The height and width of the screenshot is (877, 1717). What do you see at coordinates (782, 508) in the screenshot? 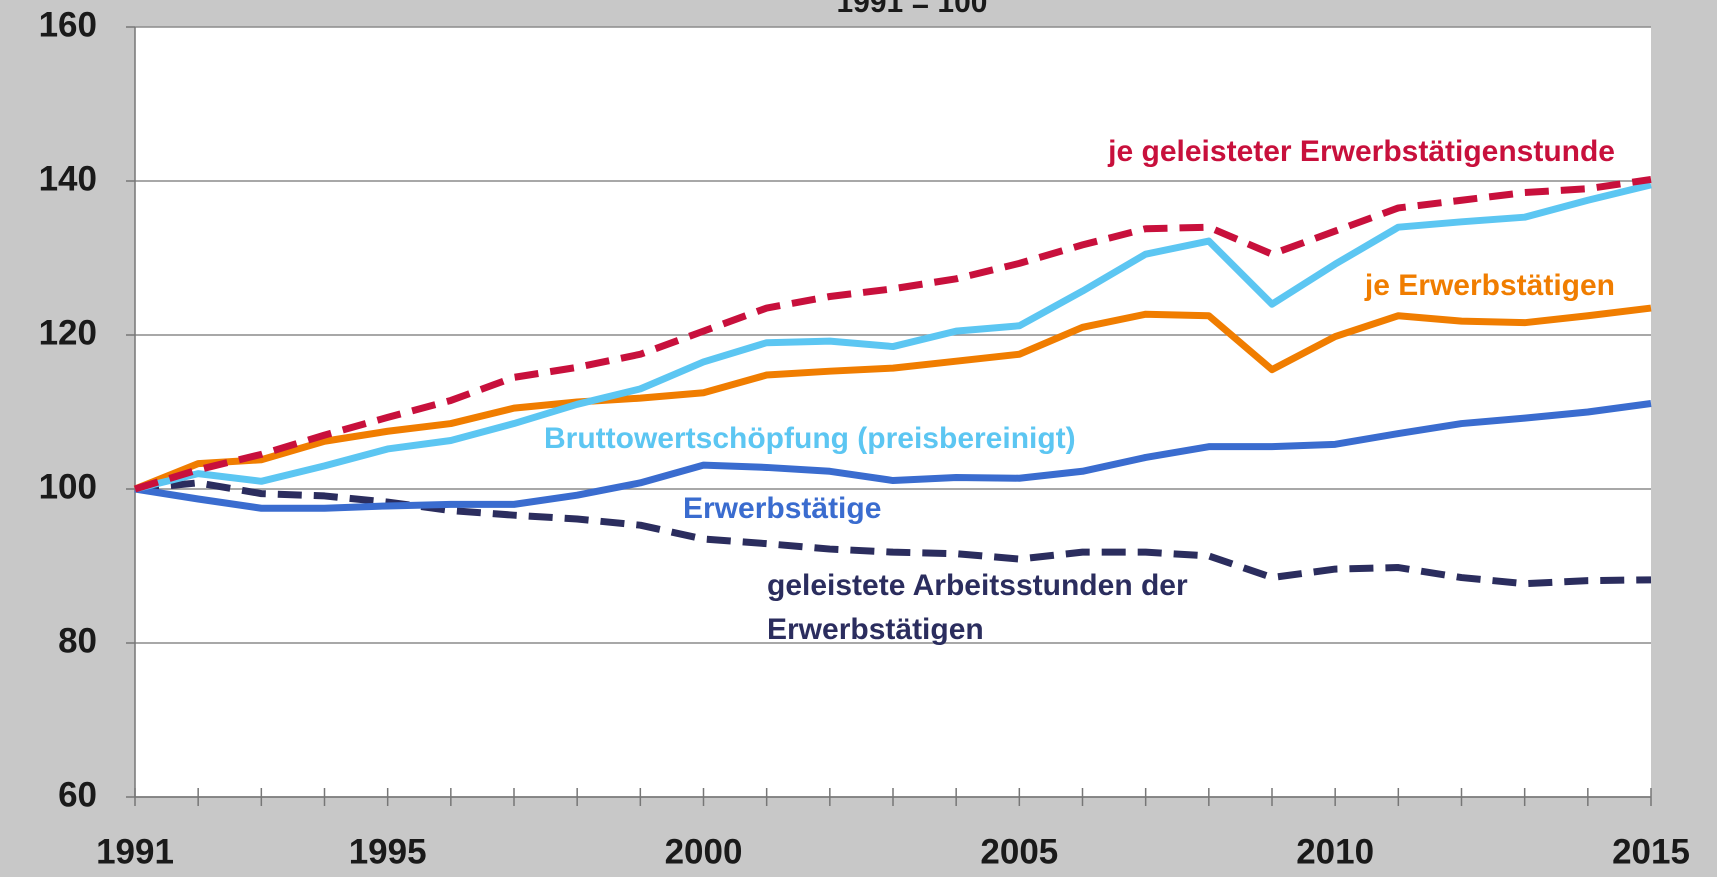
I see `series-label: Erwerbstätige` at bounding box center [782, 508].